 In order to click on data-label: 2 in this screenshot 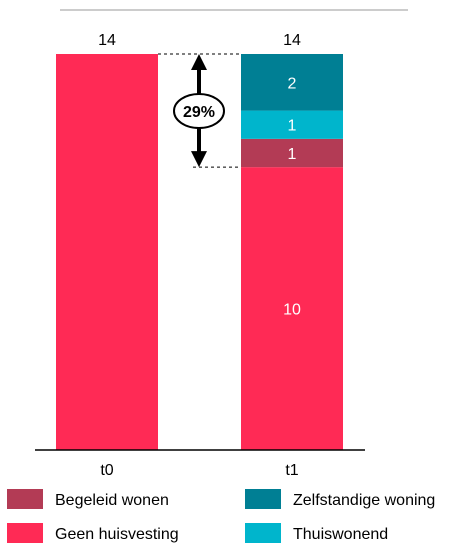, I will do `click(292, 83)`.